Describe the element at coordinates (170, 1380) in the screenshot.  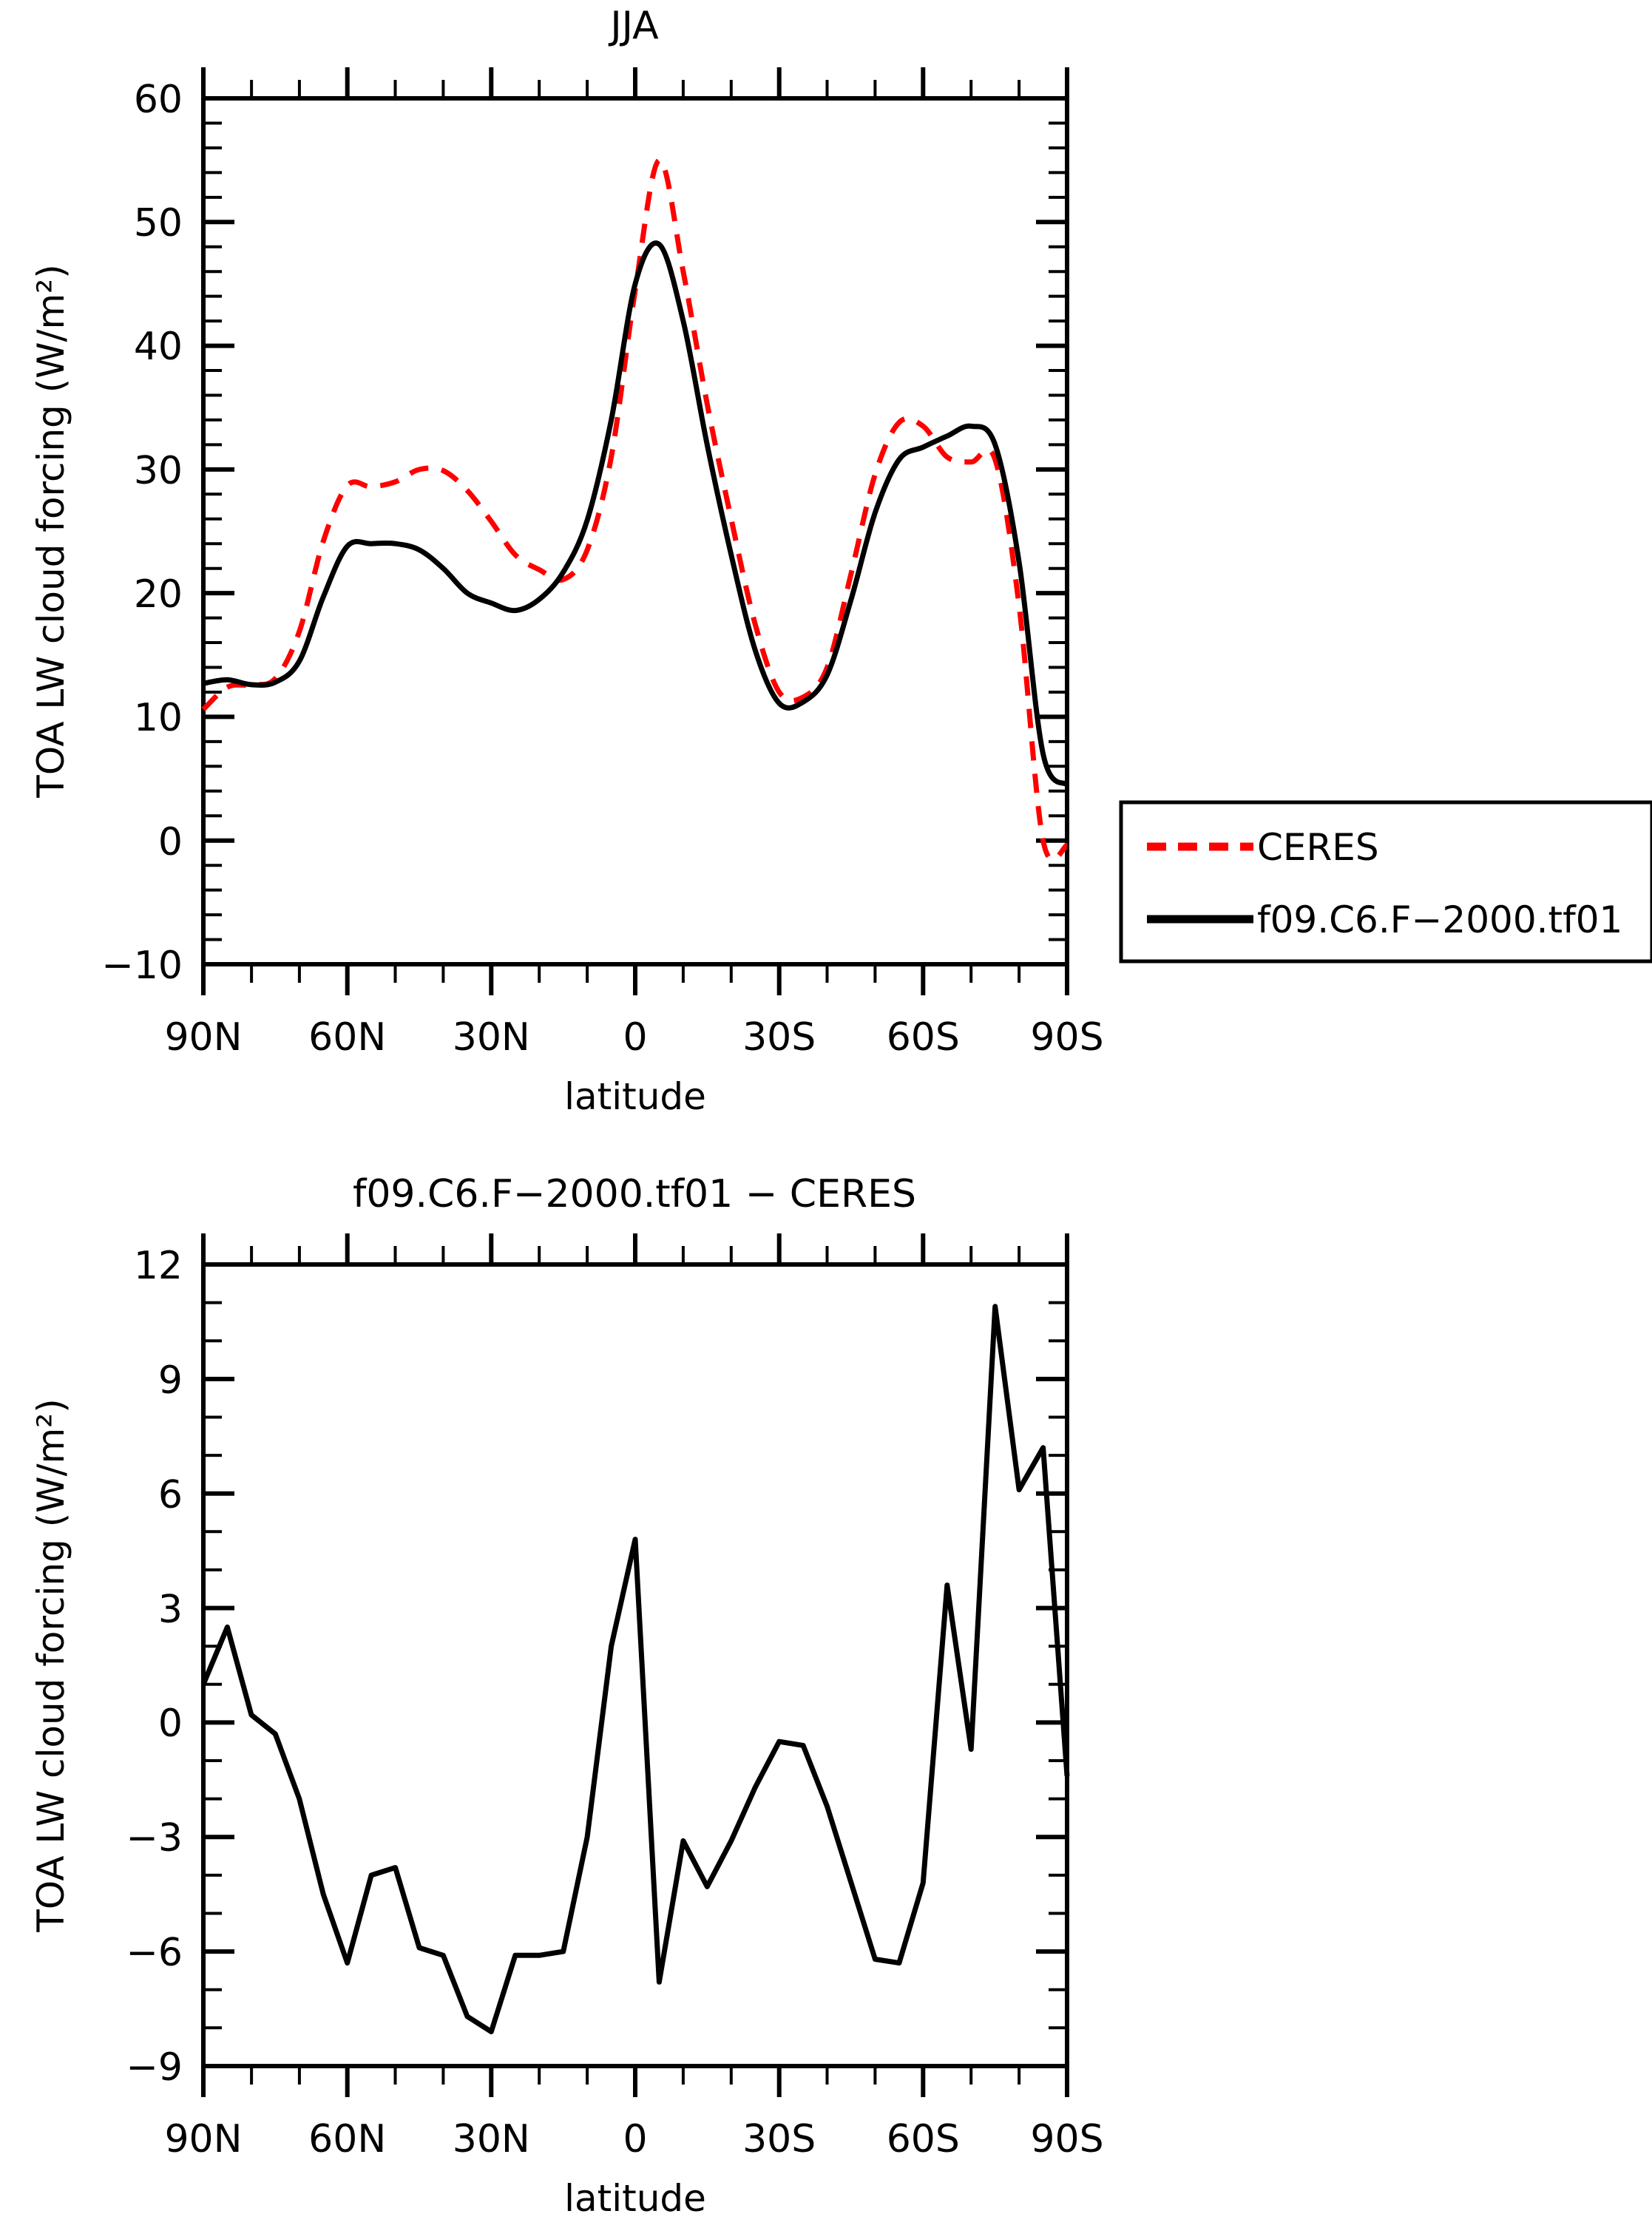
I see `y-tick-label: 9` at that location.